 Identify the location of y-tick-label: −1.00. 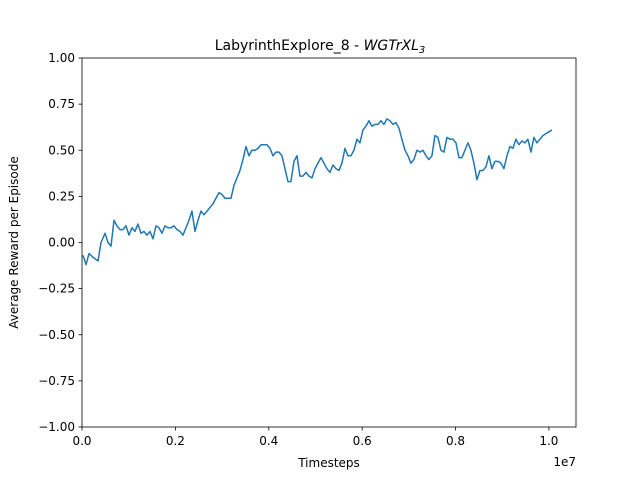
(56, 427).